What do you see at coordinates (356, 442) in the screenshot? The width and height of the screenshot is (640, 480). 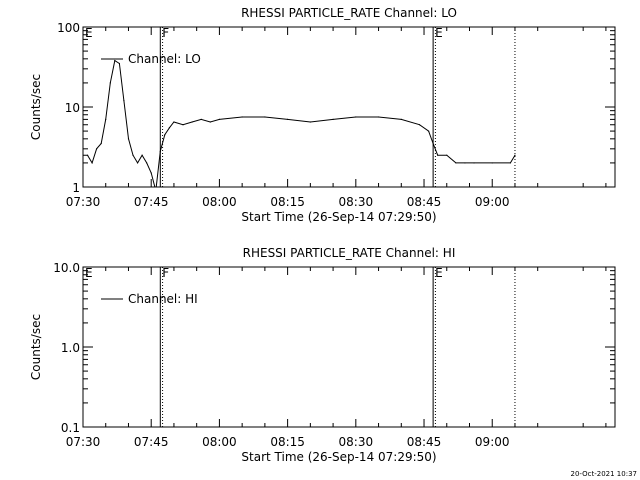 I see `x-tick-label-hi: 08:30` at bounding box center [356, 442].